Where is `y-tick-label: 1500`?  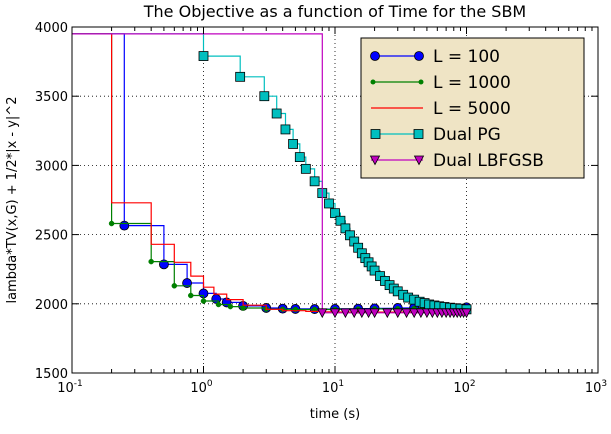 y-tick-label: 1500 is located at coordinates (51, 374).